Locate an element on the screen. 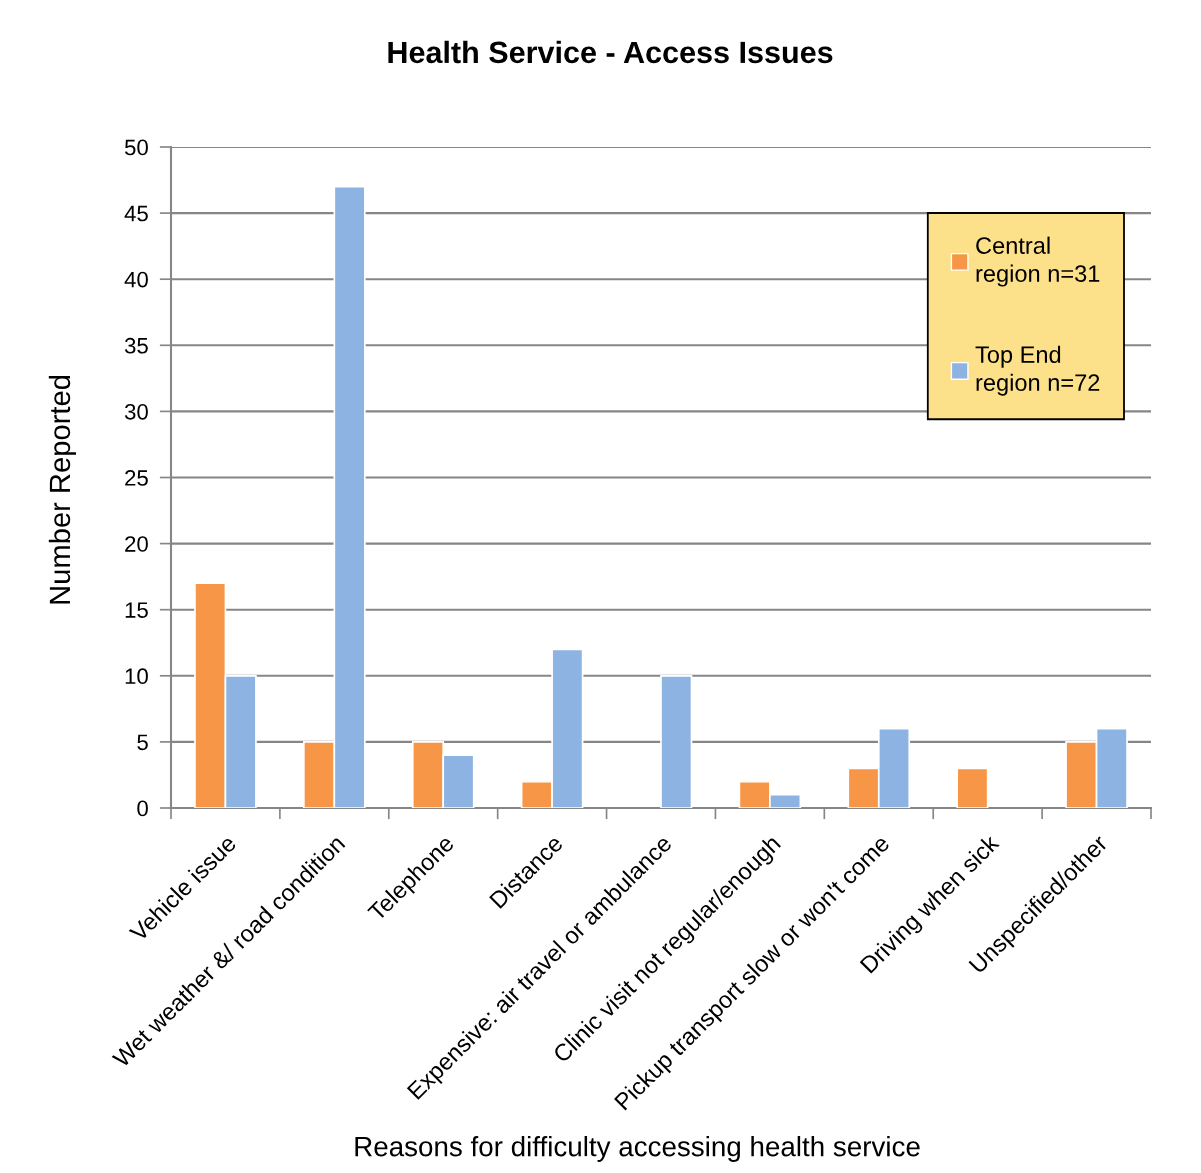 This screenshot has height=1173, width=1201. legend-label: Central region n=31 is located at coordinates (1038, 261).